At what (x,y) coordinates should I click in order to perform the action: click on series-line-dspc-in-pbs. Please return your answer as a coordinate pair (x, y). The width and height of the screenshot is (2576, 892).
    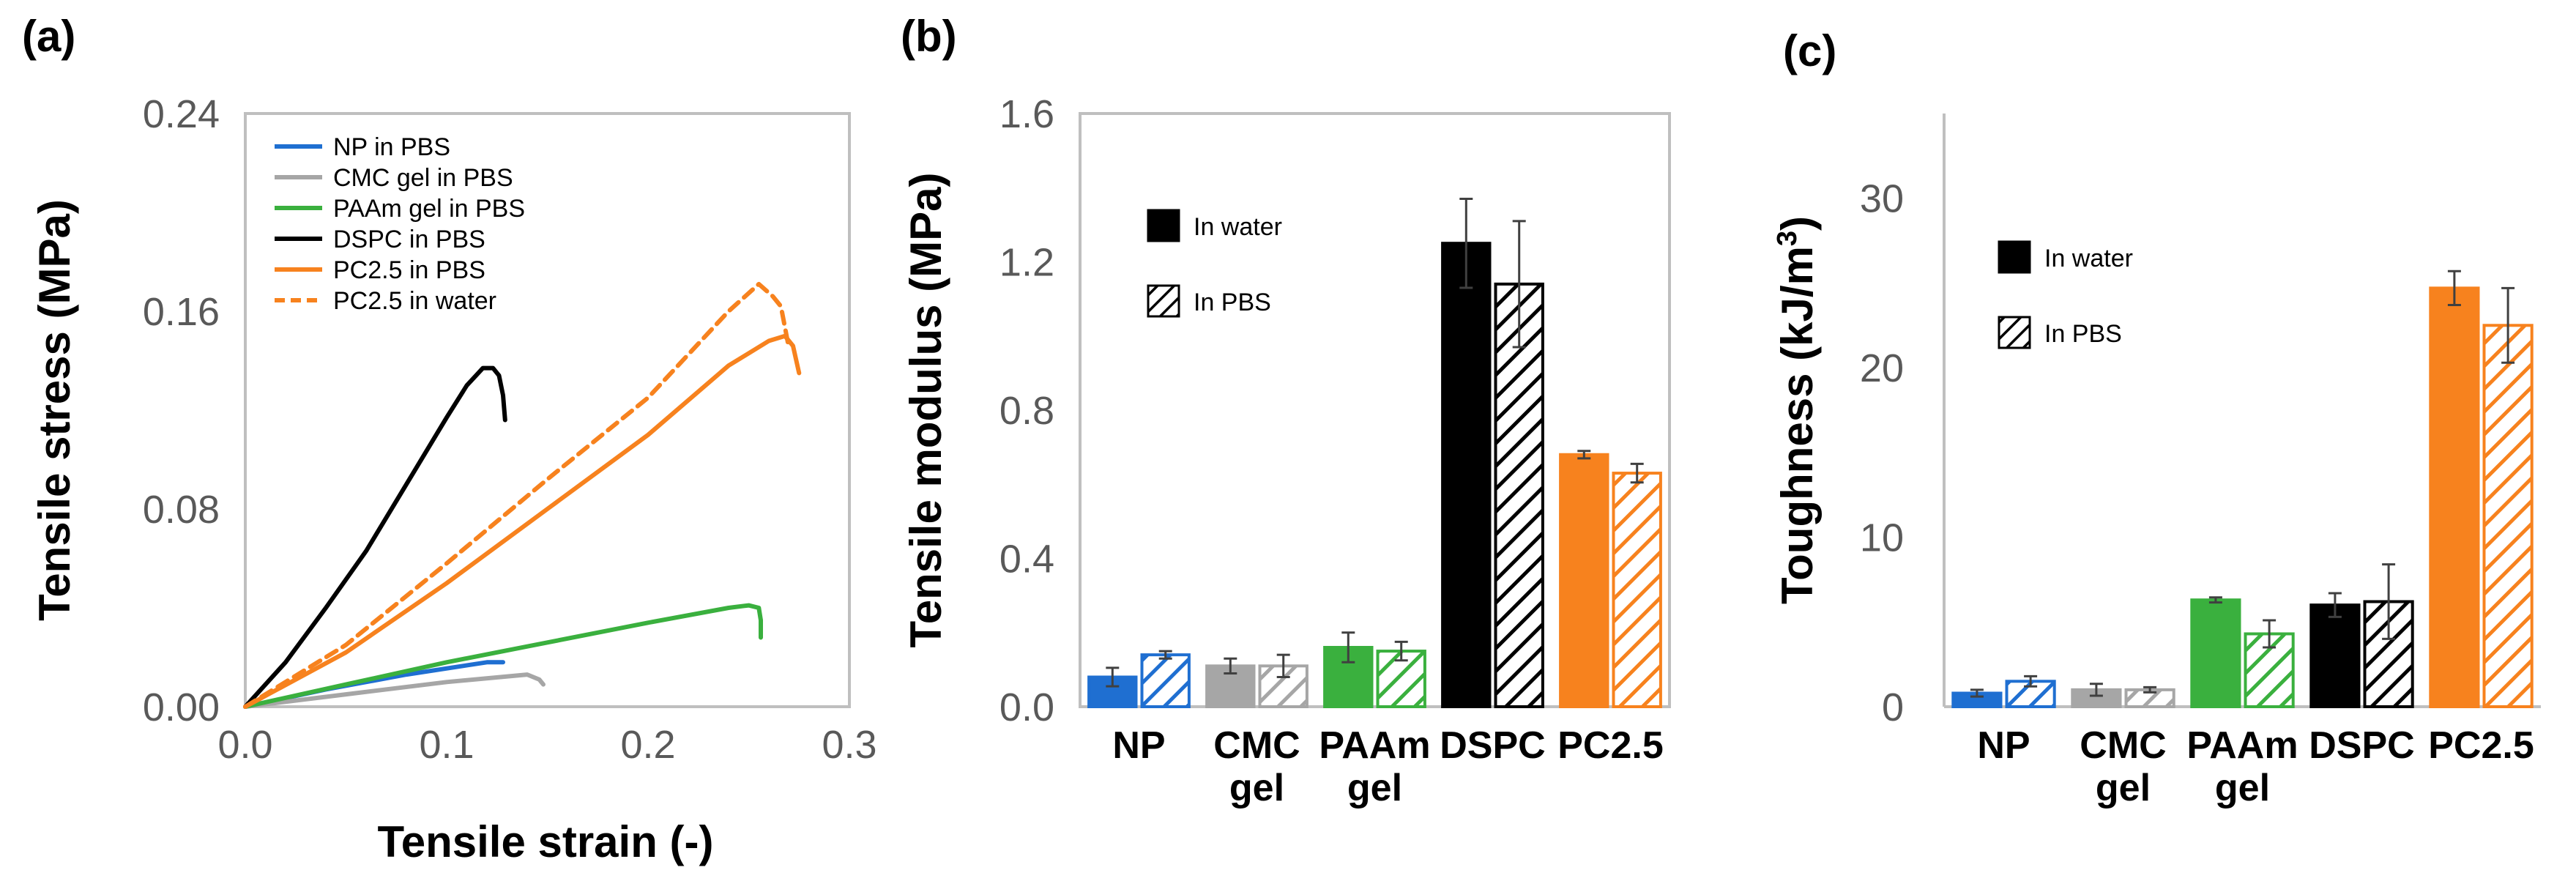
    Looking at the image, I should click on (375, 537).